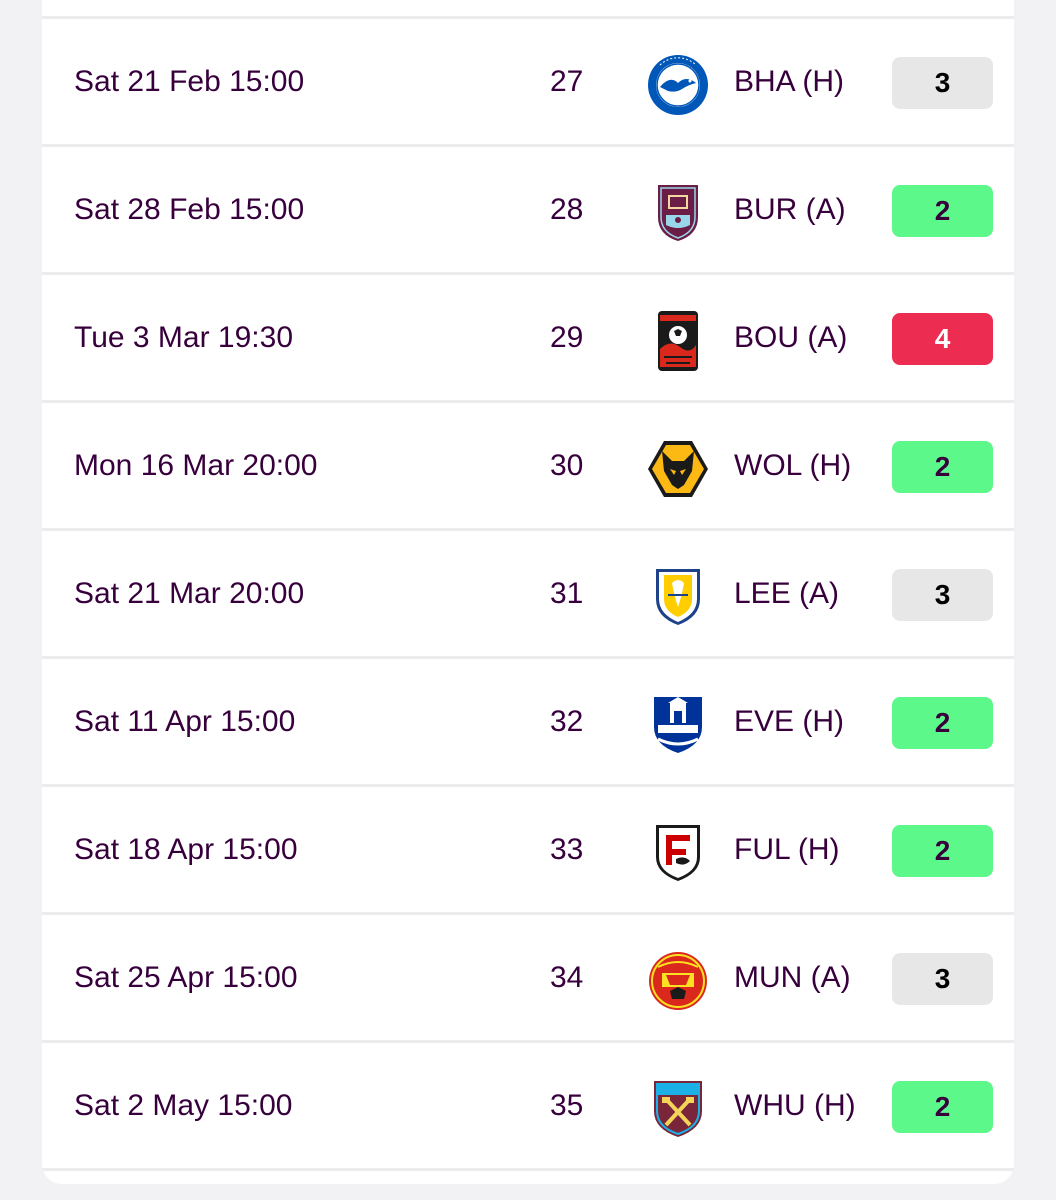  I want to click on fixture-row: Sat 21 Mar 20:00 31 LEE (A) 3, so click(528, 595).